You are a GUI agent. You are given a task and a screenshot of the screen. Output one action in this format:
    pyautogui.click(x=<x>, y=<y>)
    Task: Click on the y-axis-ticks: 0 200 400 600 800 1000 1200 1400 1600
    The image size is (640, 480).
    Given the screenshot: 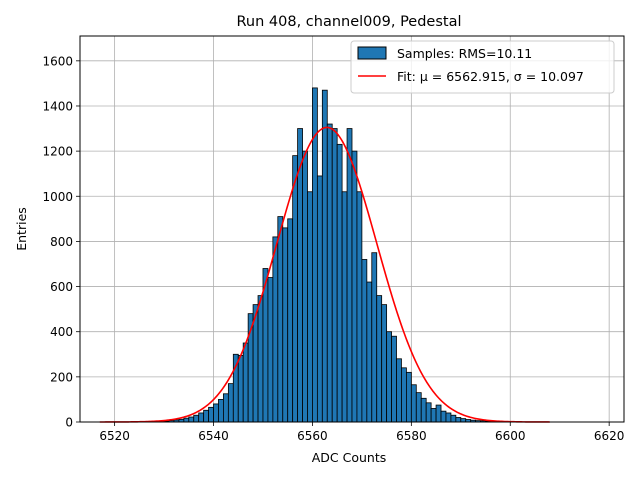 What is the action you would take?
    pyautogui.click(x=61, y=242)
    